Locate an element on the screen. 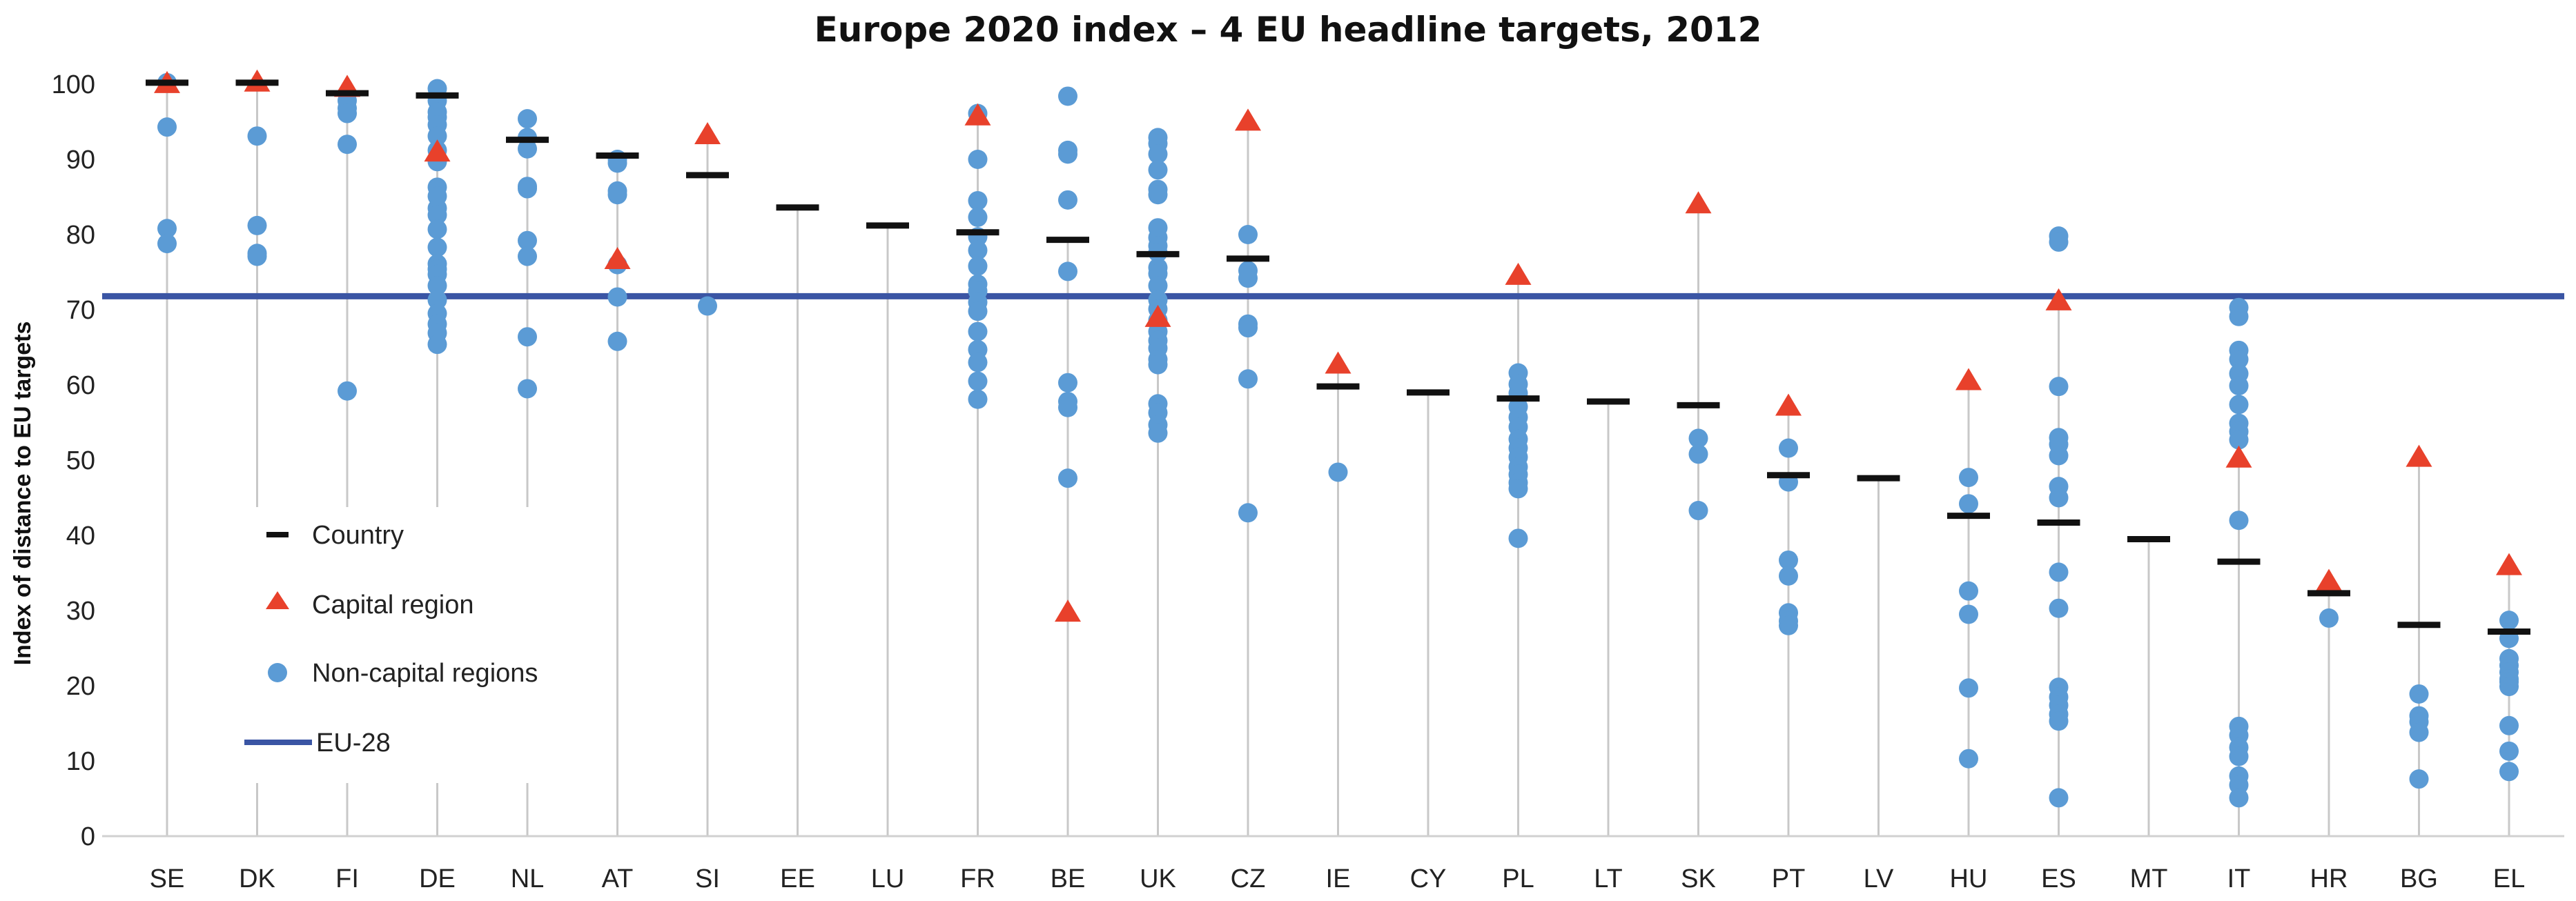 The height and width of the screenshot is (901, 2576). y-axis-label: Index of distance to EU targets is located at coordinates (23, 493).